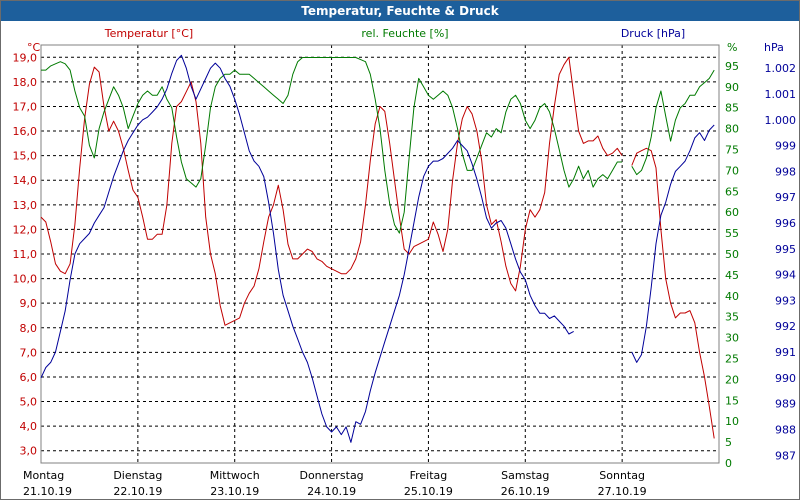 The height and width of the screenshot is (501, 800). I want to click on x-tick-day: Mittwoch, so click(235, 475).